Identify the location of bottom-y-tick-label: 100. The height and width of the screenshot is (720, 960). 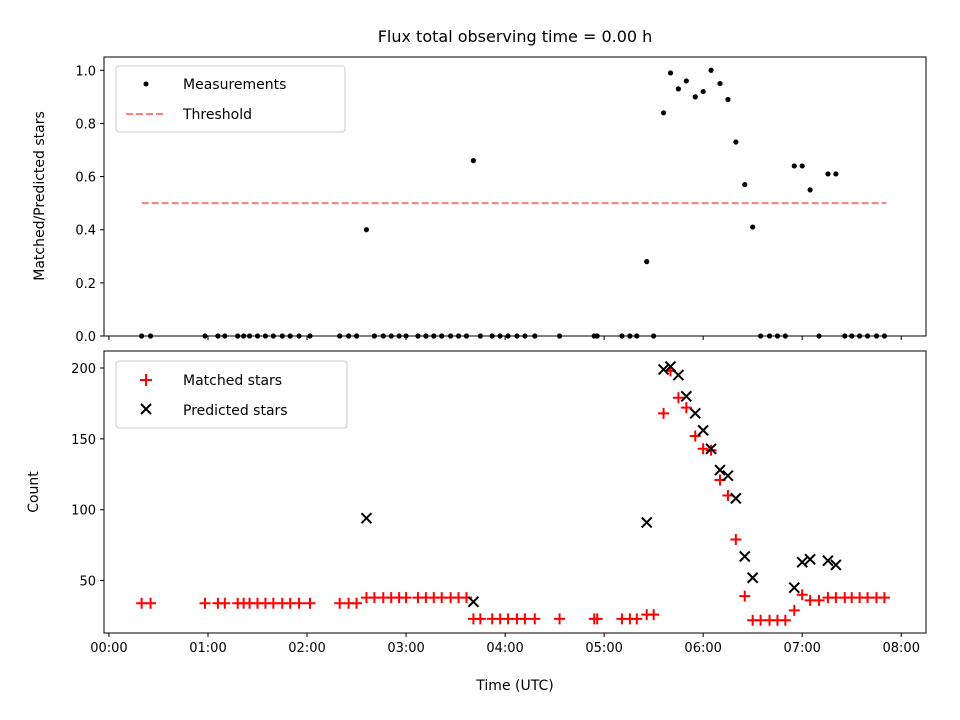
(83, 511).